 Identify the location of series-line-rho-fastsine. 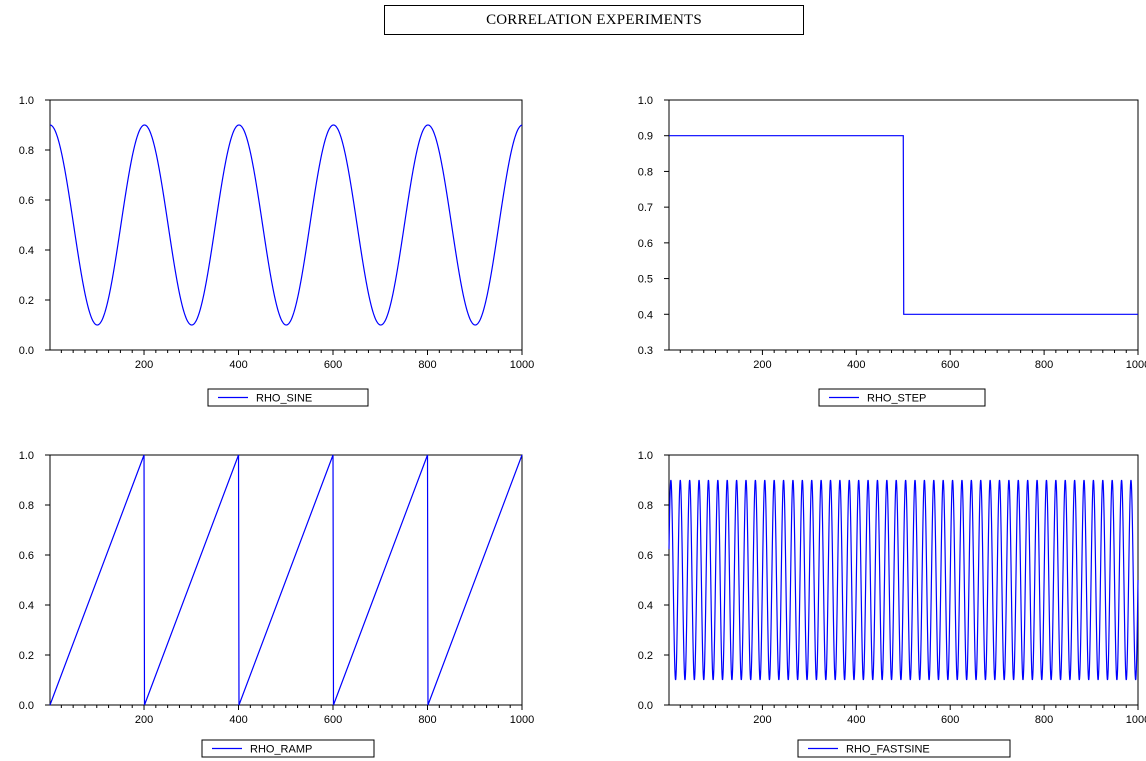
(903, 580).